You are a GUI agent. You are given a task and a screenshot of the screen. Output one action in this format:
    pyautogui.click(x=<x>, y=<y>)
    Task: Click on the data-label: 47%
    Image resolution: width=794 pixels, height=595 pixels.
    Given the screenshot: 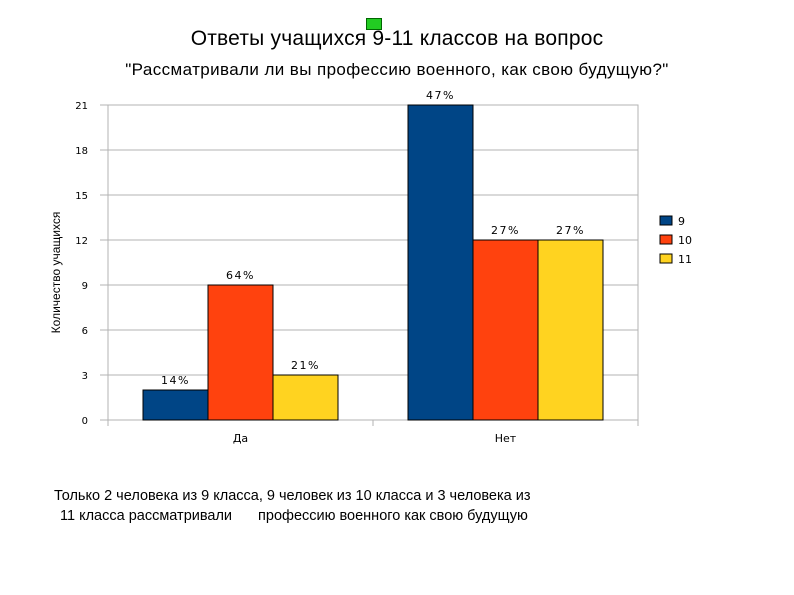 What is the action you would take?
    pyautogui.click(x=440, y=95)
    